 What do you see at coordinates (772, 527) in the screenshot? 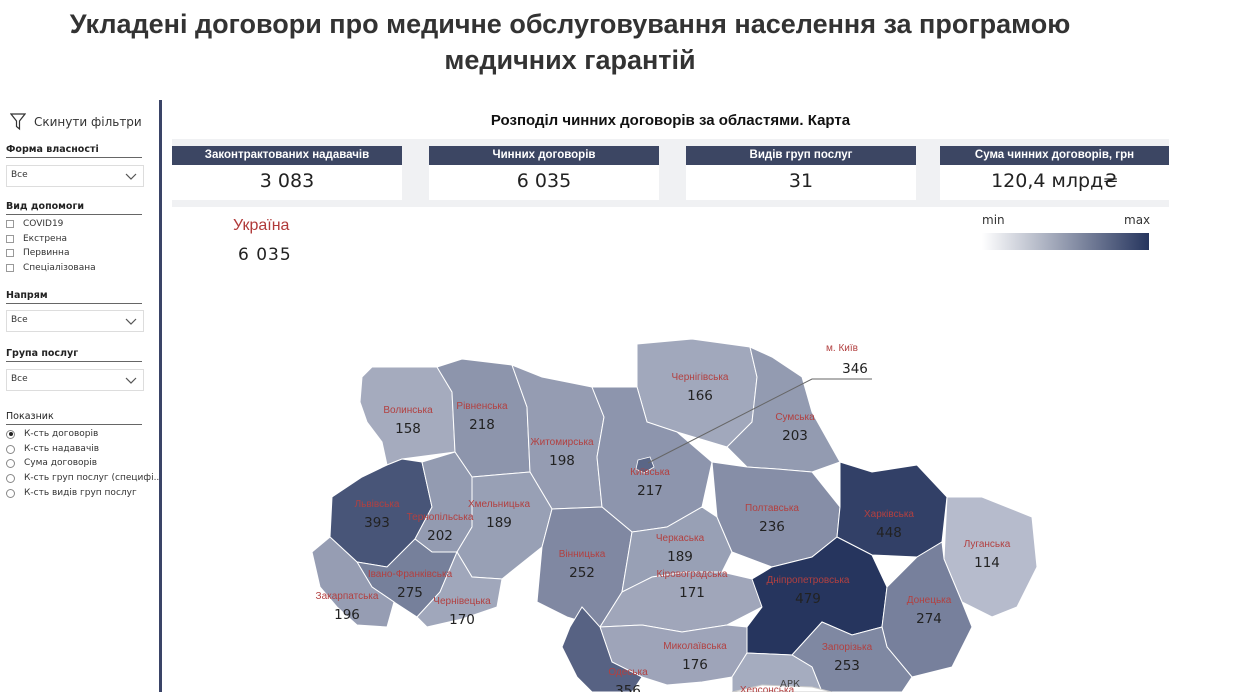
I see `region-value-label: 236` at bounding box center [772, 527].